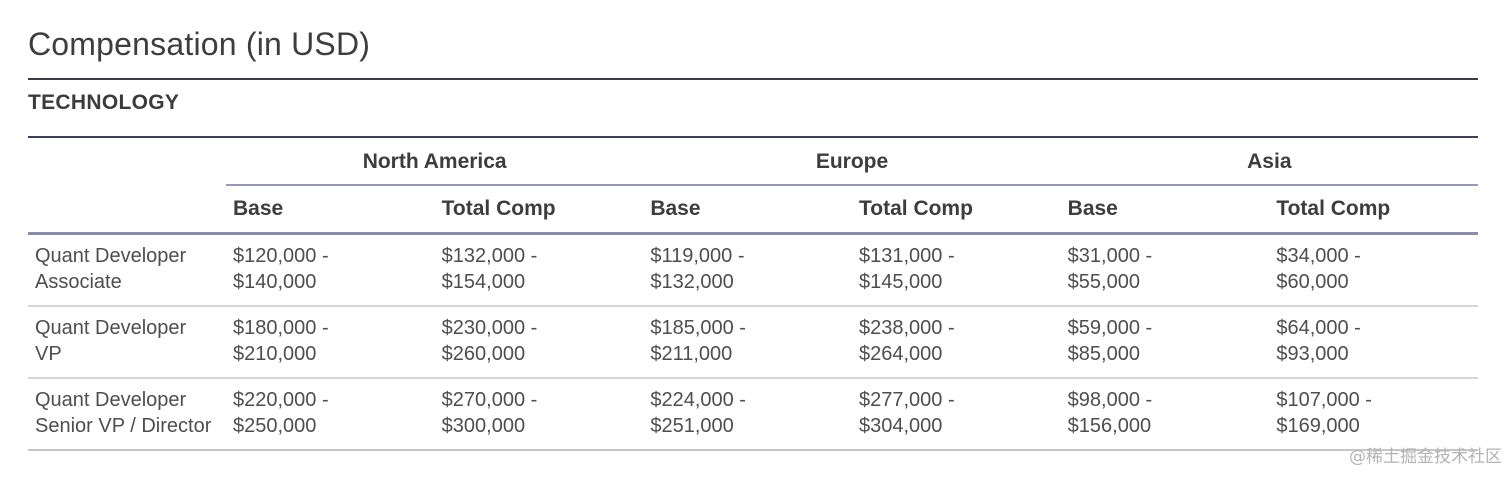 The image size is (1512, 481). What do you see at coordinates (697, 269) in the screenshot?
I see `cell-eu-base: $119,000 - $132,000` at bounding box center [697, 269].